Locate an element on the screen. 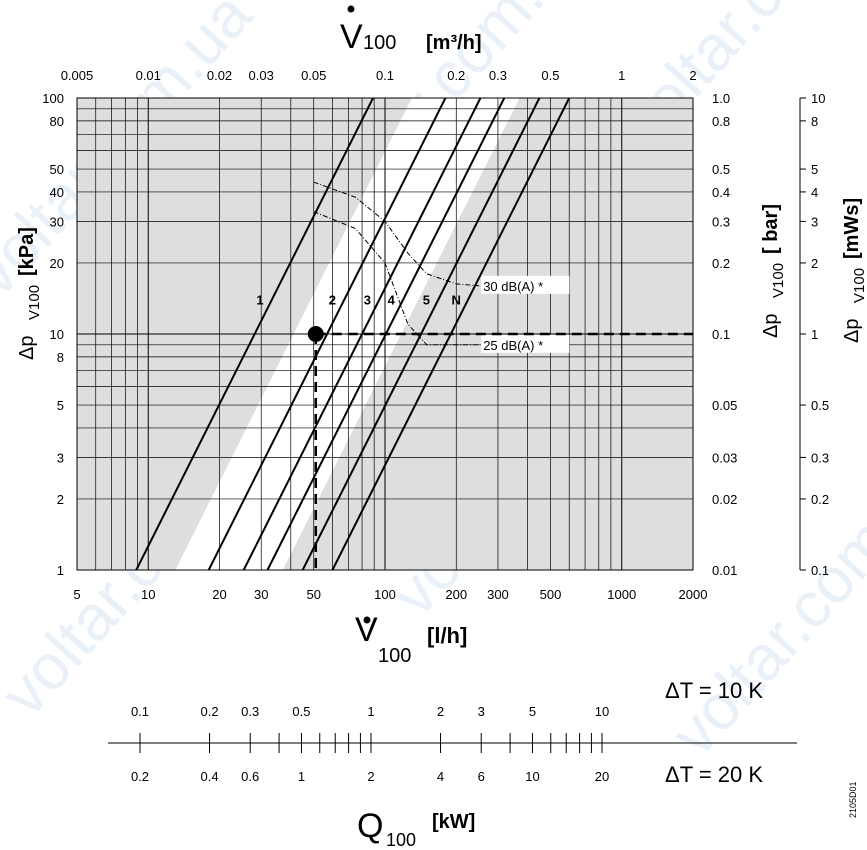  dt10-label: ΔT = 10 K is located at coordinates (714, 690).